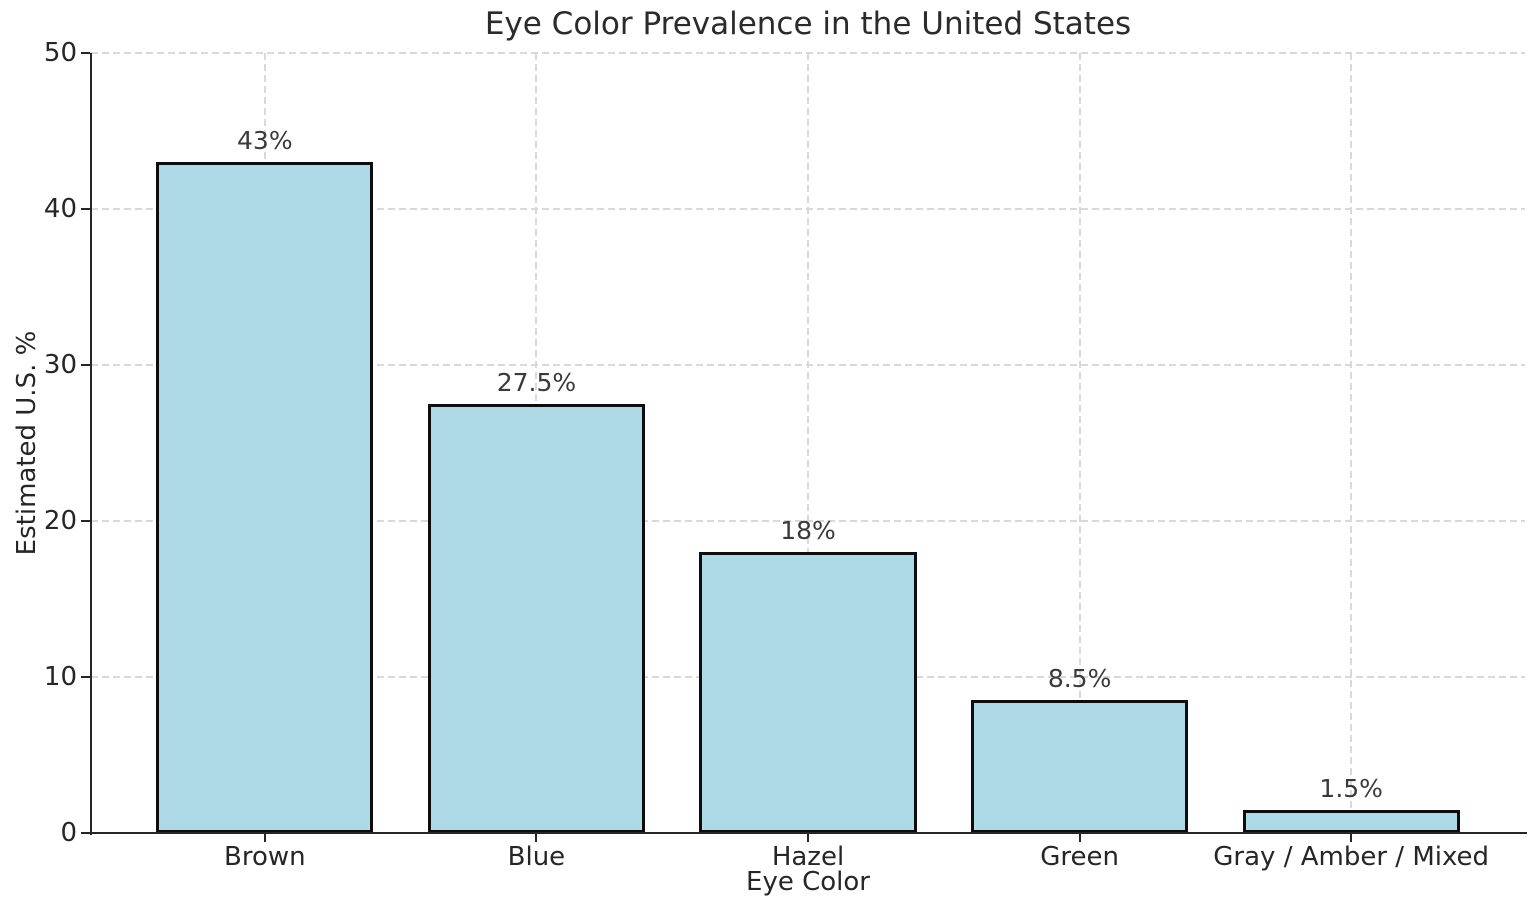  Describe the element at coordinates (91, 444) in the screenshot. I see `y-axis-spine` at that location.